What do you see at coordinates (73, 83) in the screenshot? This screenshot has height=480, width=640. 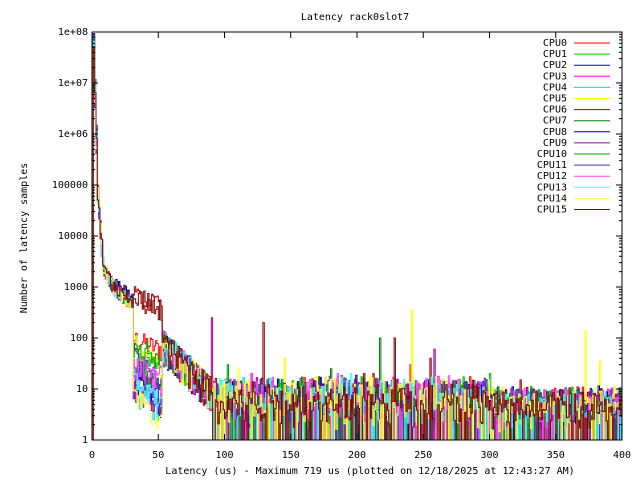 I see `y-tick-label: 1e+07` at bounding box center [73, 83].